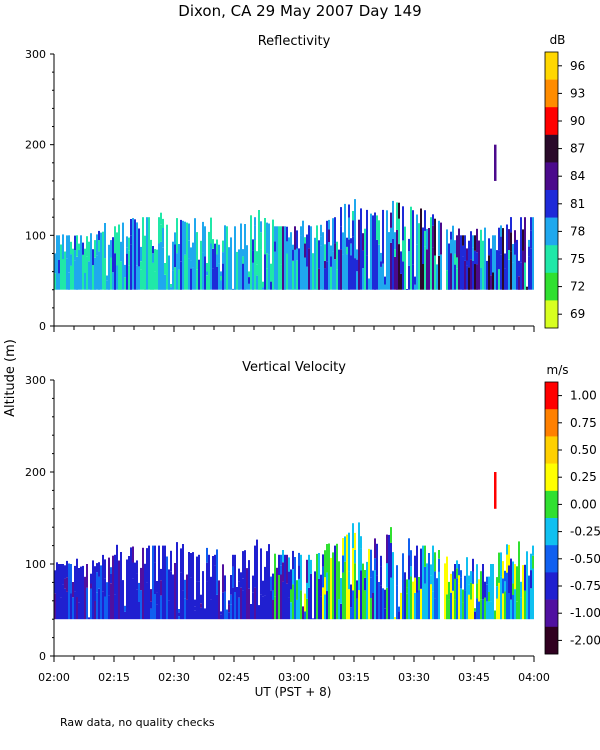  I want to click on figure-title: Dixon, CA 29 May 2007 Day 149, so click(299, 11).